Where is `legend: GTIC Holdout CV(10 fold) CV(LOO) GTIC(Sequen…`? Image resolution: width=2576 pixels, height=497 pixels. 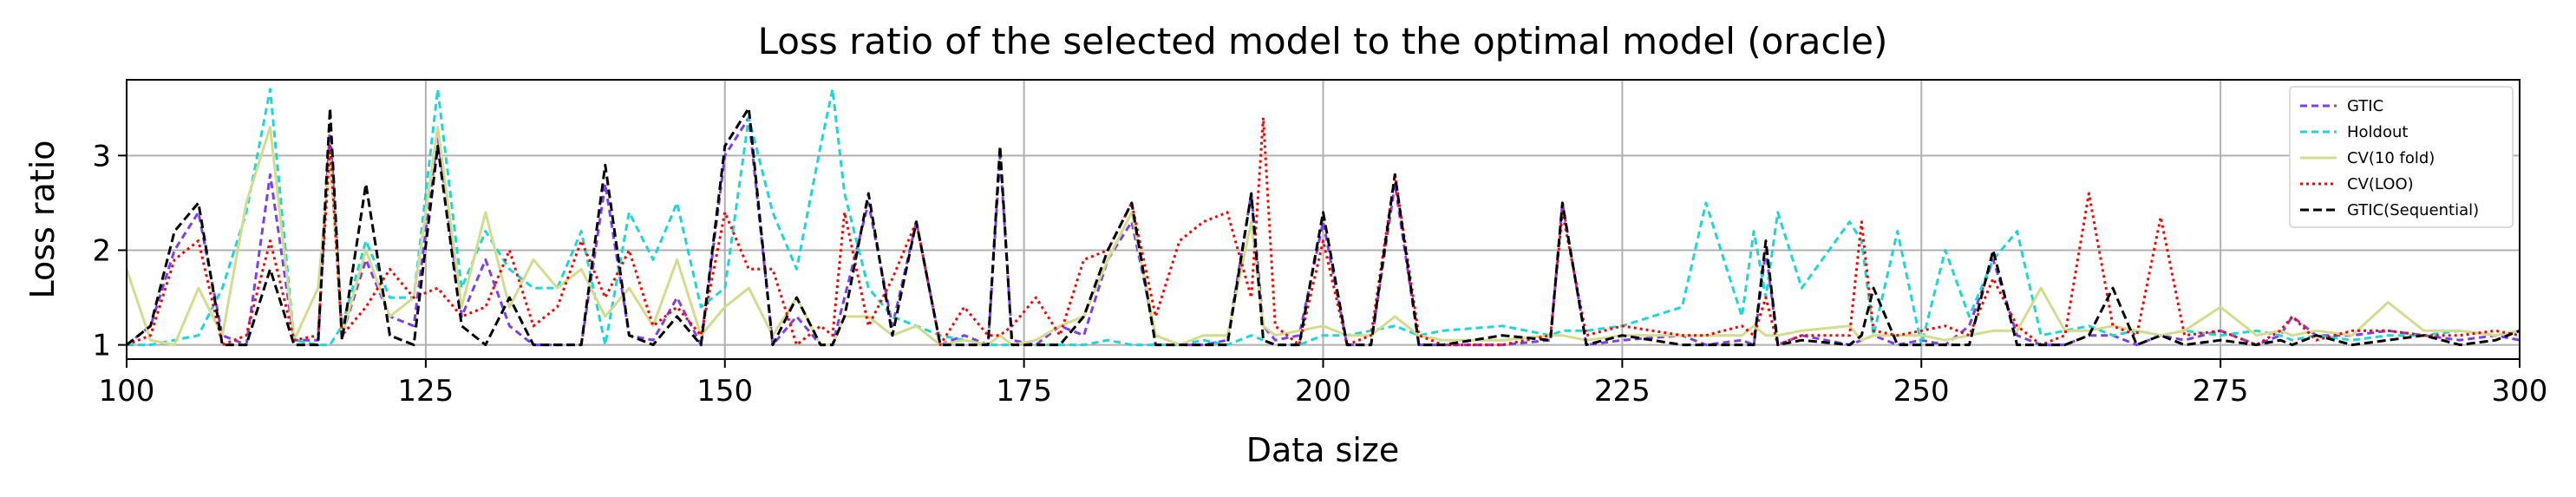 legend: GTIC Holdout CV(10 fold) CV(LOO) GTIC(Sequen… is located at coordinates (2401, 157).